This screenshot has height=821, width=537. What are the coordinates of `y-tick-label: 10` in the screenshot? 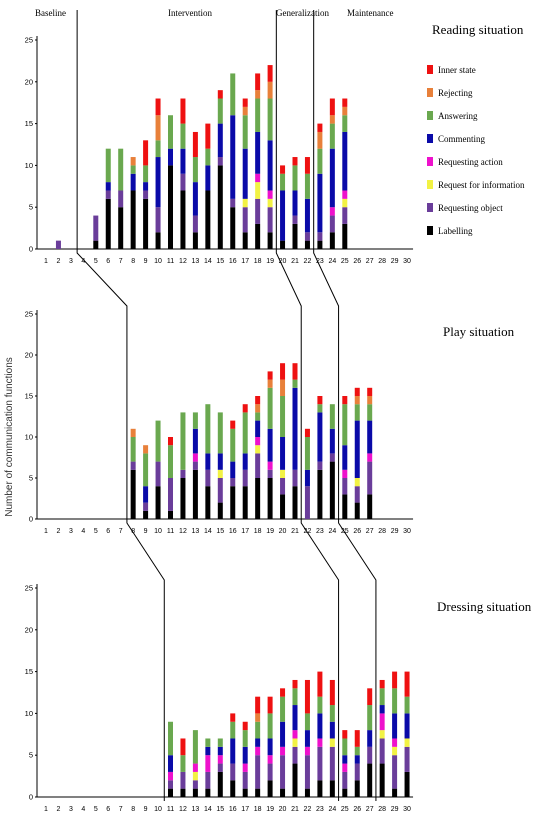 It's located at (29, 165).